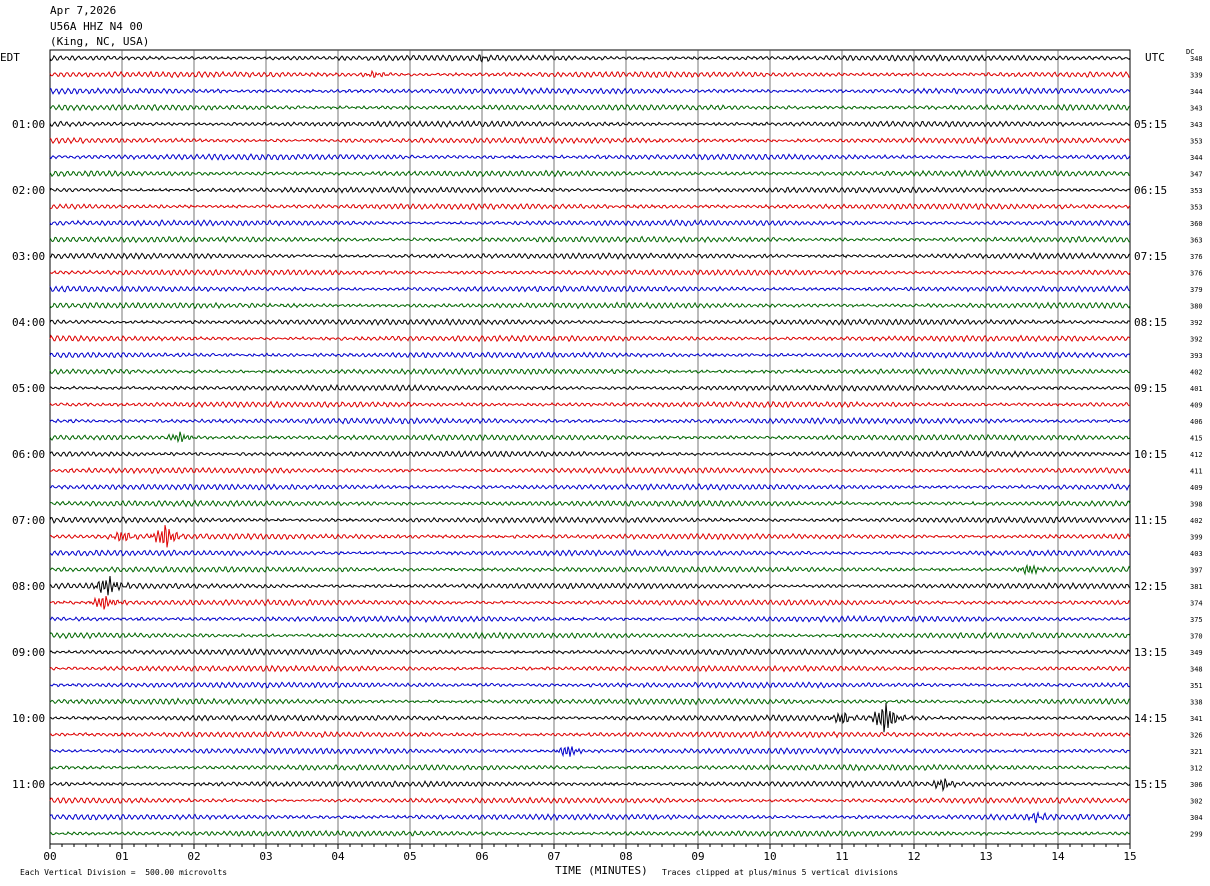 Image resolution: width=1210 pixels, height=886 pixels. Describe the element at coordinates (1196, 554) in the screenshot. I see `dc-value-label: 403` at that location.